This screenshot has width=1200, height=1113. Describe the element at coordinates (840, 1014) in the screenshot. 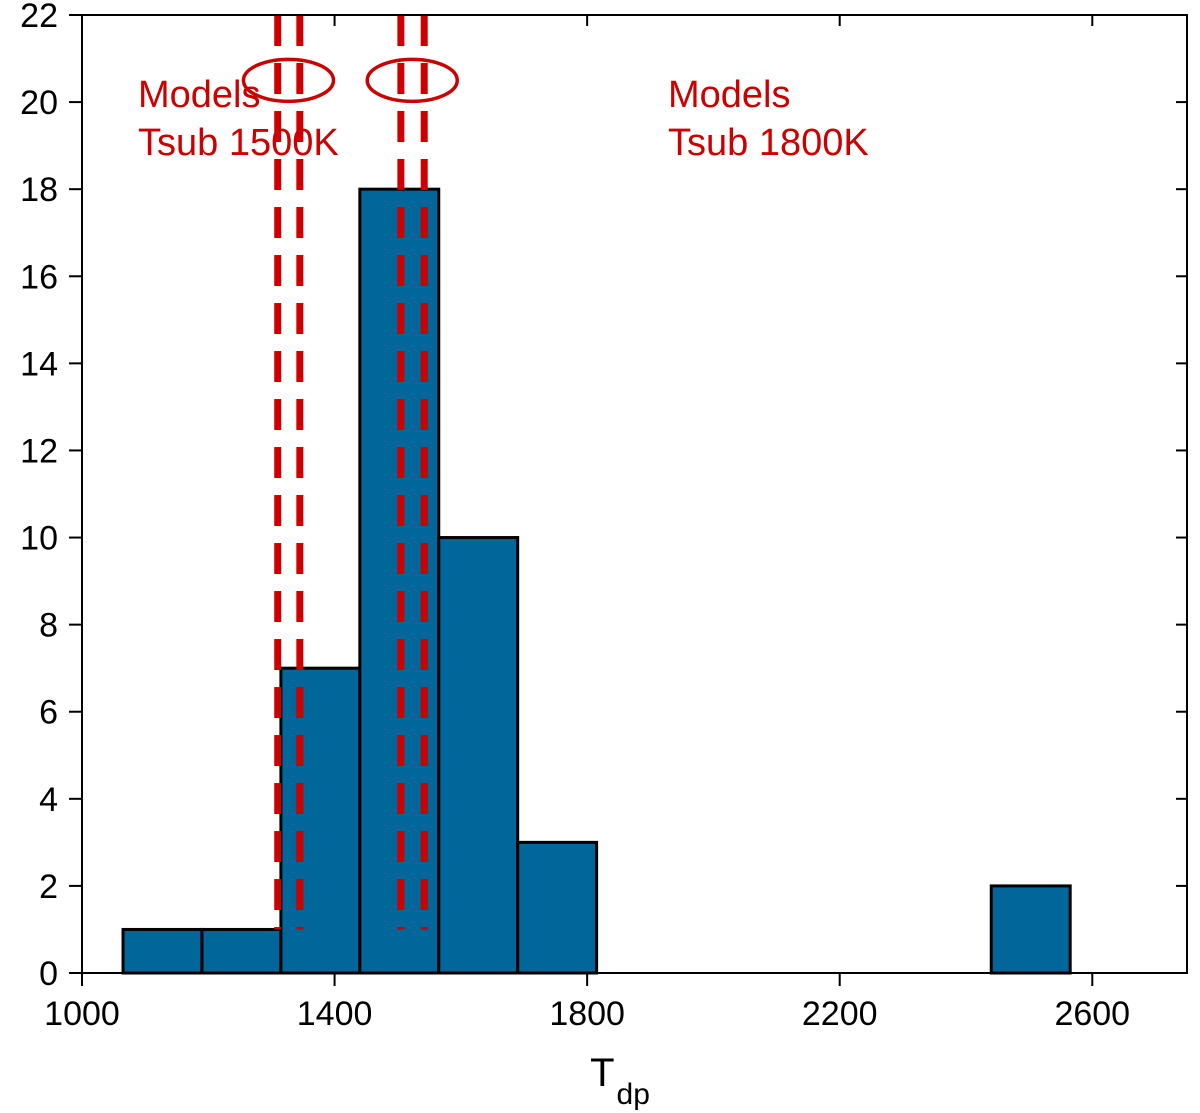

I see `x-tick-label-3: 2200` at that location.